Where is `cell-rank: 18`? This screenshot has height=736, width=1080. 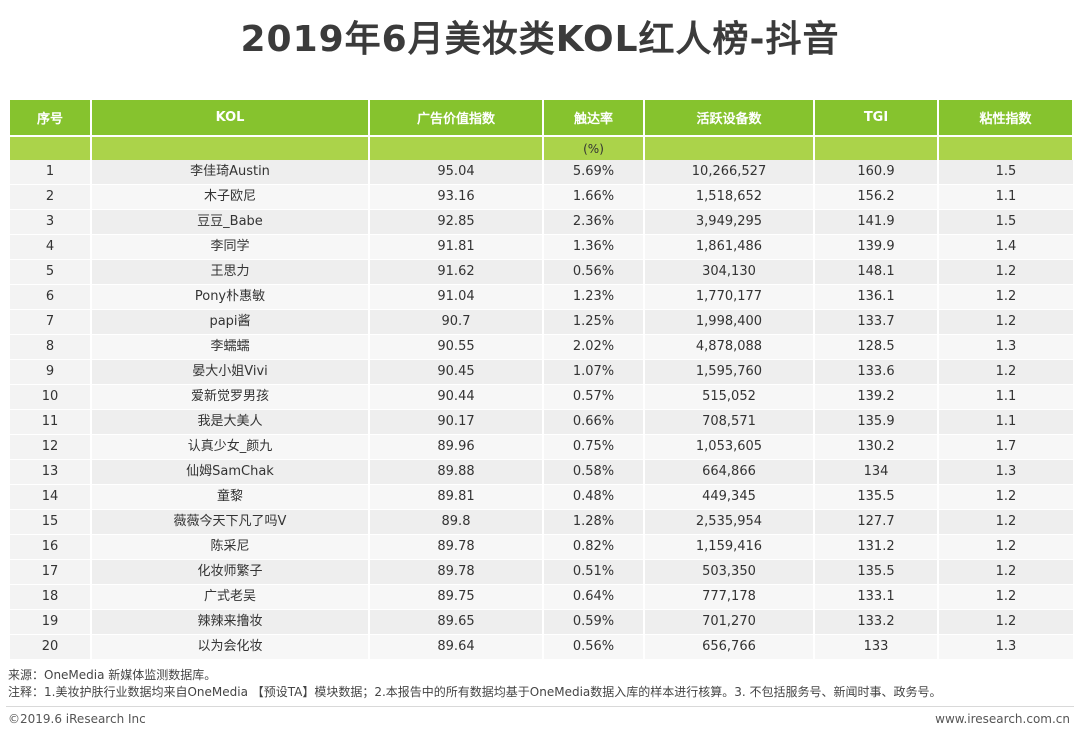
cell-rank: 18 is located at coordinates (51, 597).